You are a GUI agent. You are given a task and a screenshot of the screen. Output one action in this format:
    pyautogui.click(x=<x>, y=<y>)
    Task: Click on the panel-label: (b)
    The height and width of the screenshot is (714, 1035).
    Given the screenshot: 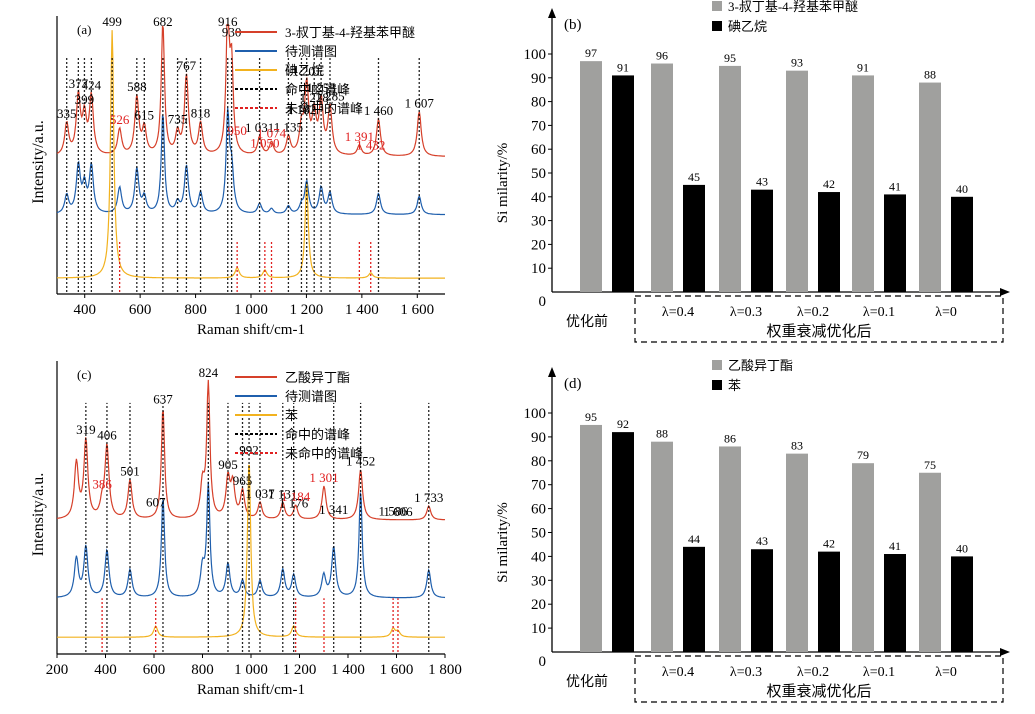 What is the action you would take?
    pyautogui.click(x=573, y=25)
    